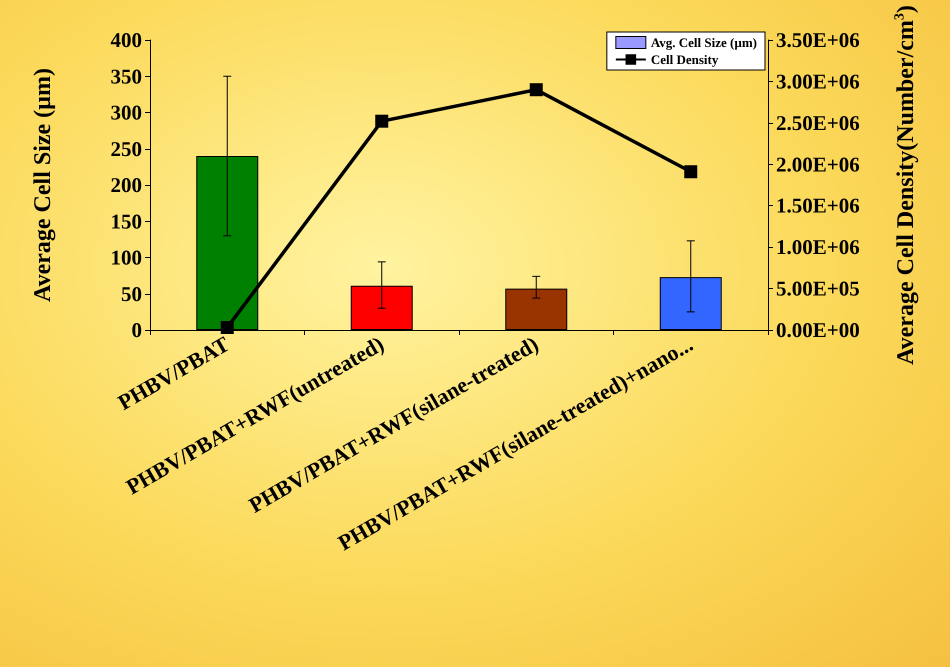 This screenshot has width=950, height=667. I want to click on y-axis-title: Average Cell Size (µm), so click(43, 185).